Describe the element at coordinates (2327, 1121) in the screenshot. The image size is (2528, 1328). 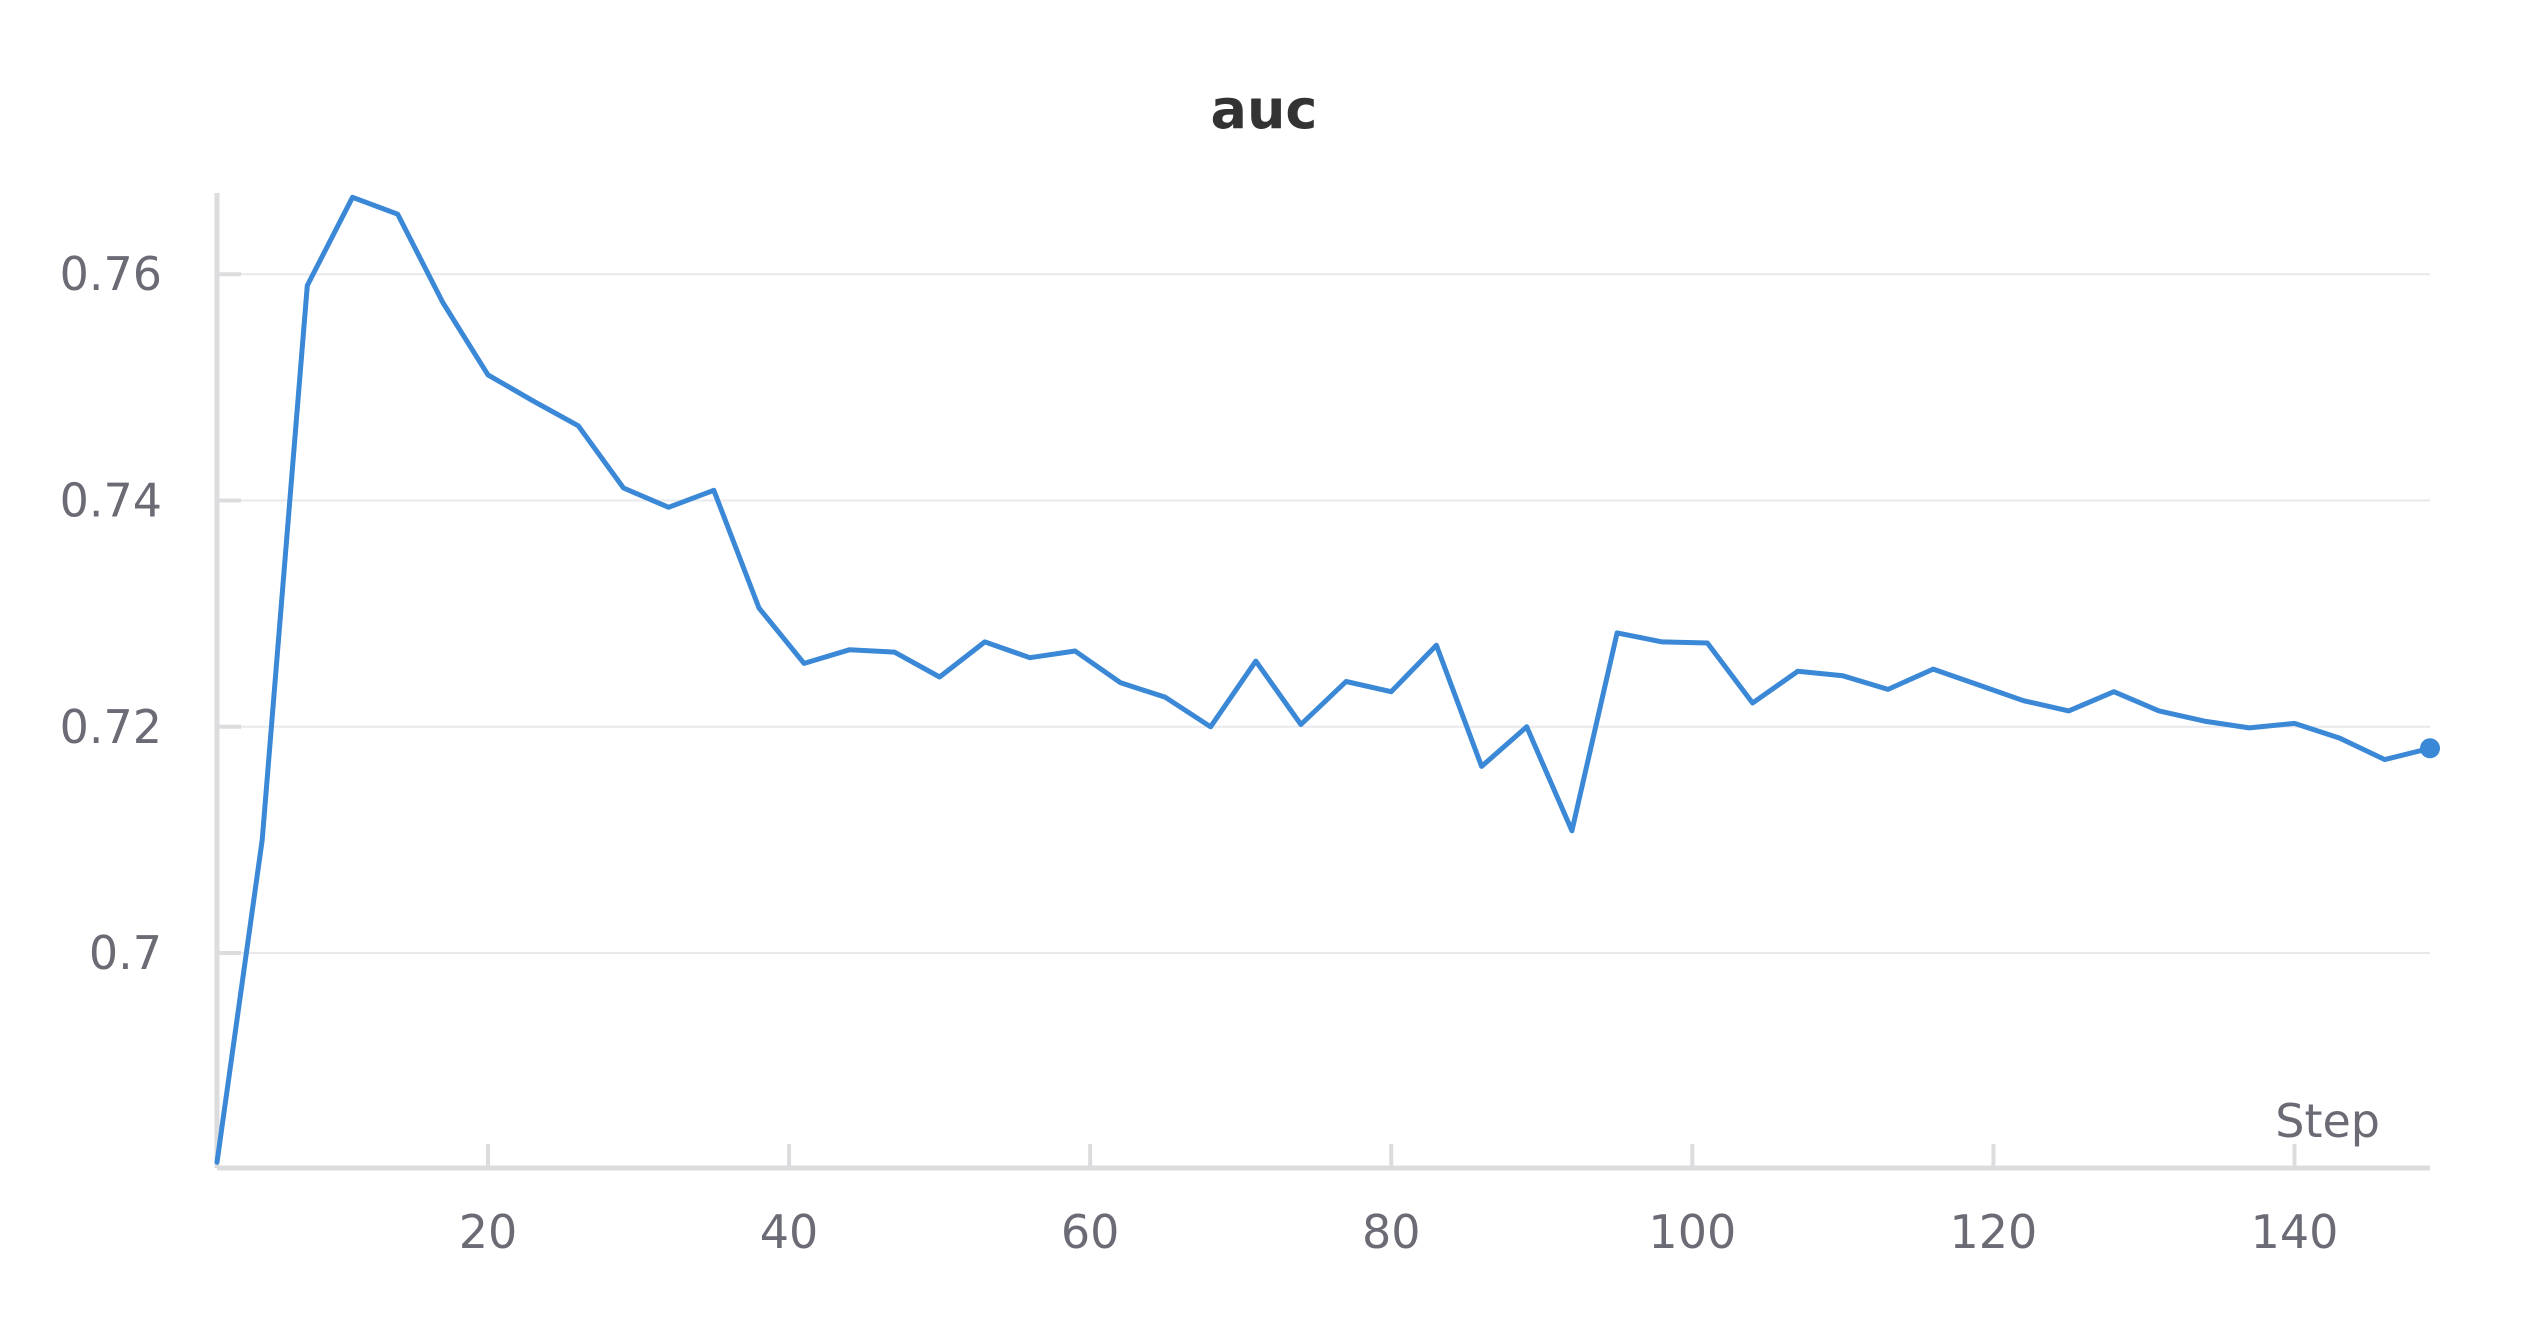
I see `x-axis-label: Step` at that location.